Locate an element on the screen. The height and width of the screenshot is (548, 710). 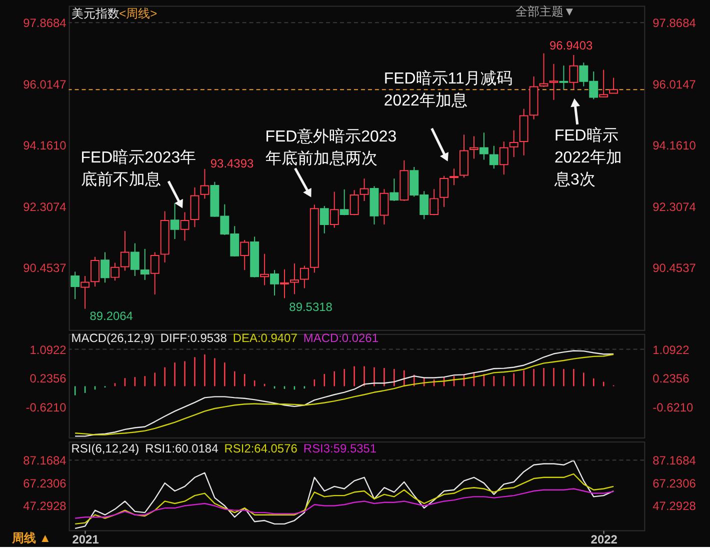
y-tick-label: 1.0922 is located at coordinates (48, 349).